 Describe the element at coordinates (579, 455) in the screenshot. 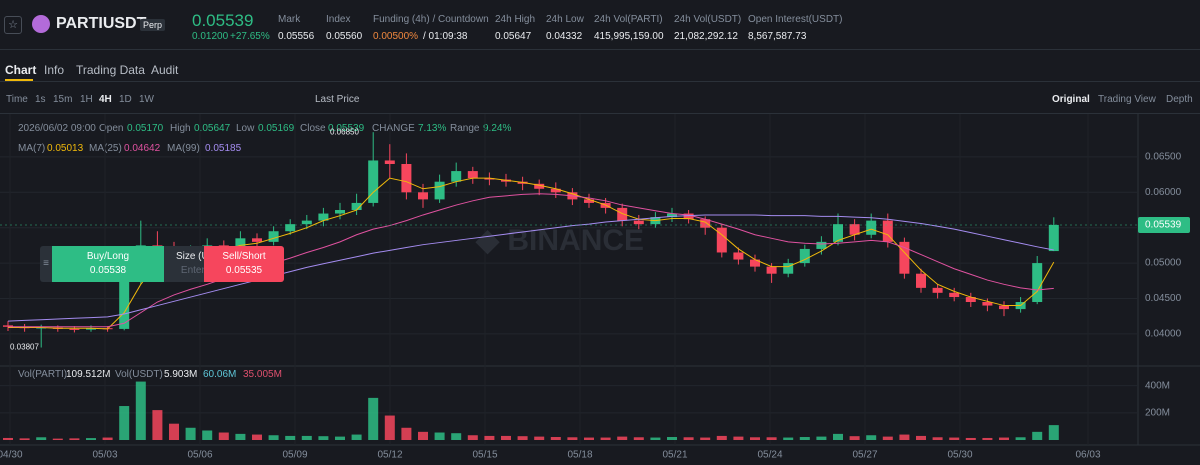

I see `x-tick-label: 05/18` at that location.